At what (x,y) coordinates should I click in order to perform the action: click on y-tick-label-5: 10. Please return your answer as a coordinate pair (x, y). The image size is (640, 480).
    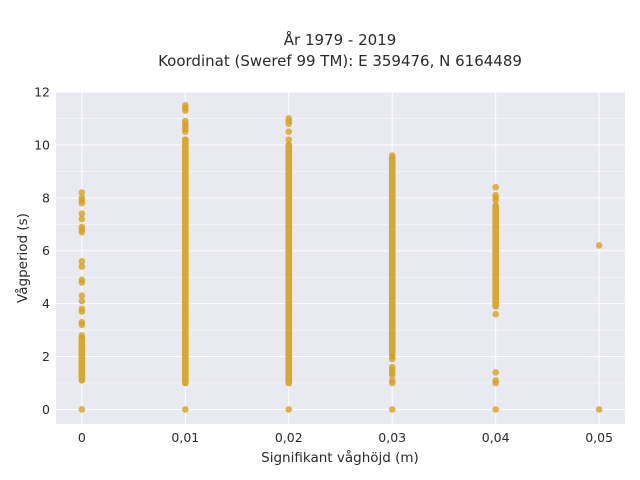
    Looking at the image, I should click on (42, 144).